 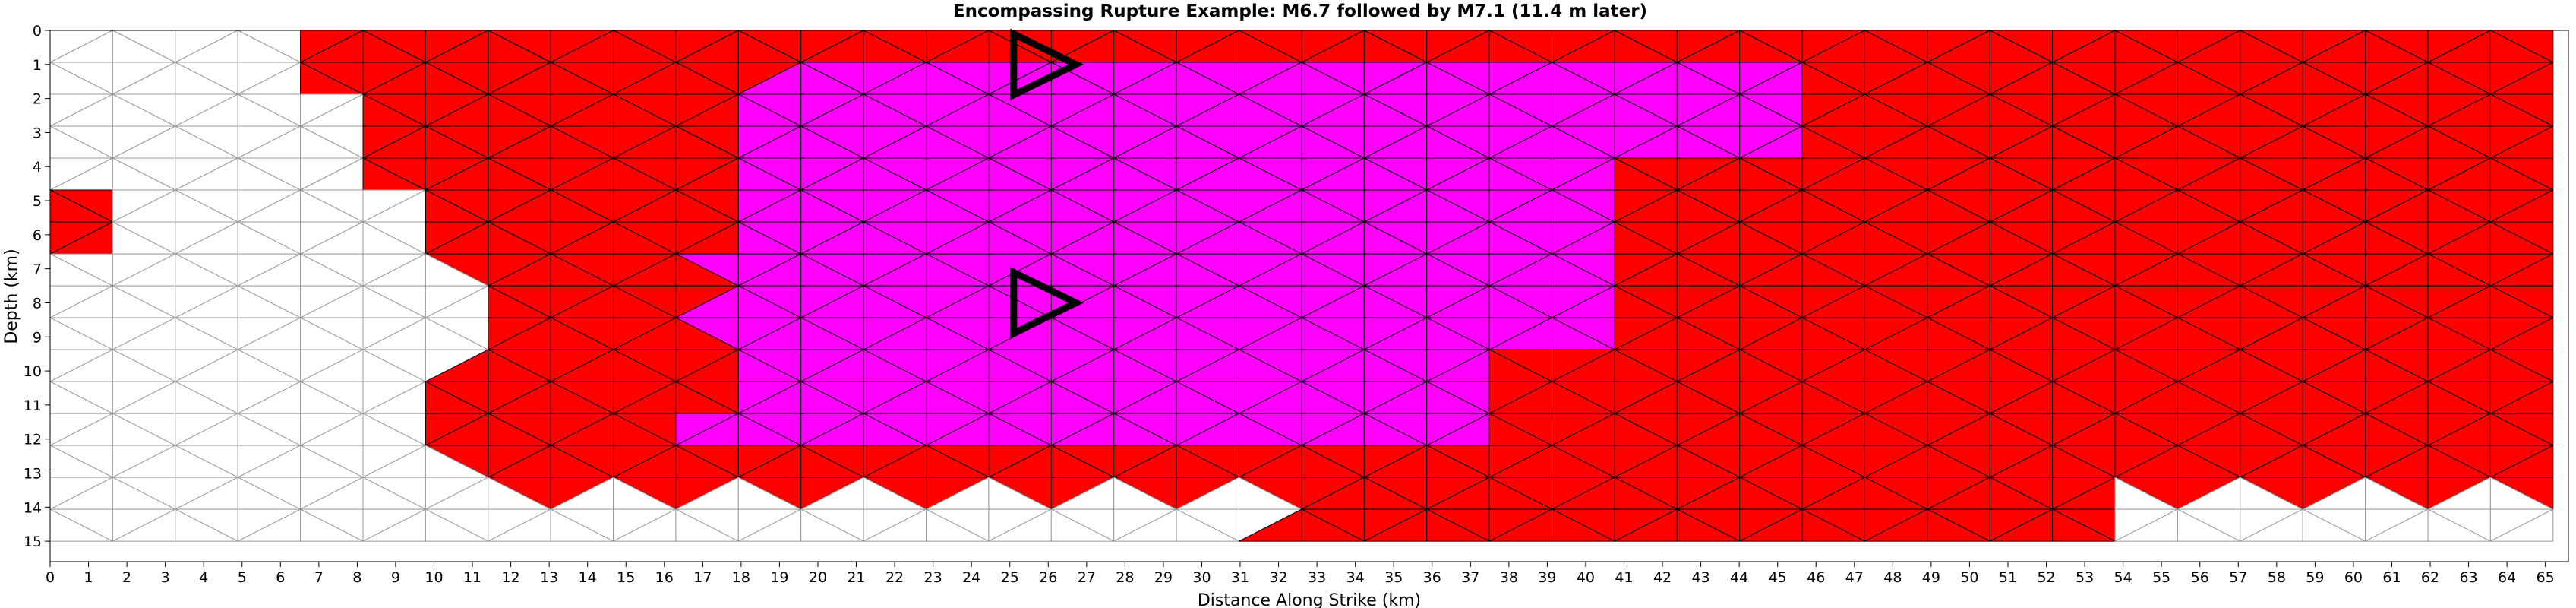 What do you see at coordinates (2392, 578) in the screenshot?
I see `x-tick-label: 61` at bounding box center [2392, 578].